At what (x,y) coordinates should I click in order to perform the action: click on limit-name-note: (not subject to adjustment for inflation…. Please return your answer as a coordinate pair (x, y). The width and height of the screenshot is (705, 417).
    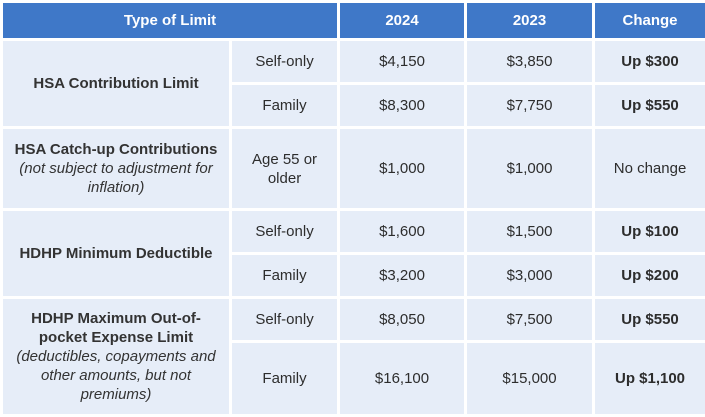
    Looking at the image, I should click on (115, 178).